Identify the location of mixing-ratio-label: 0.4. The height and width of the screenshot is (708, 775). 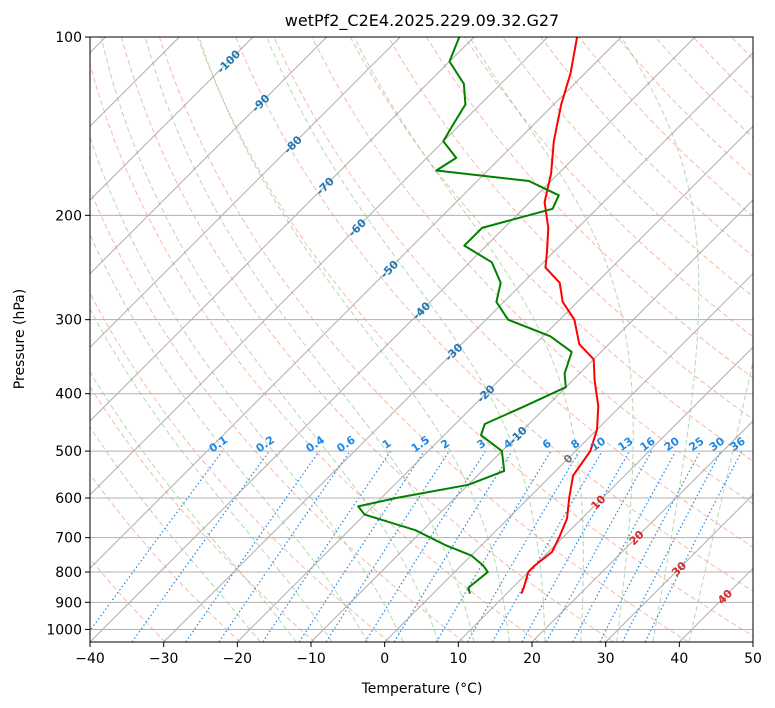
(316, 444).